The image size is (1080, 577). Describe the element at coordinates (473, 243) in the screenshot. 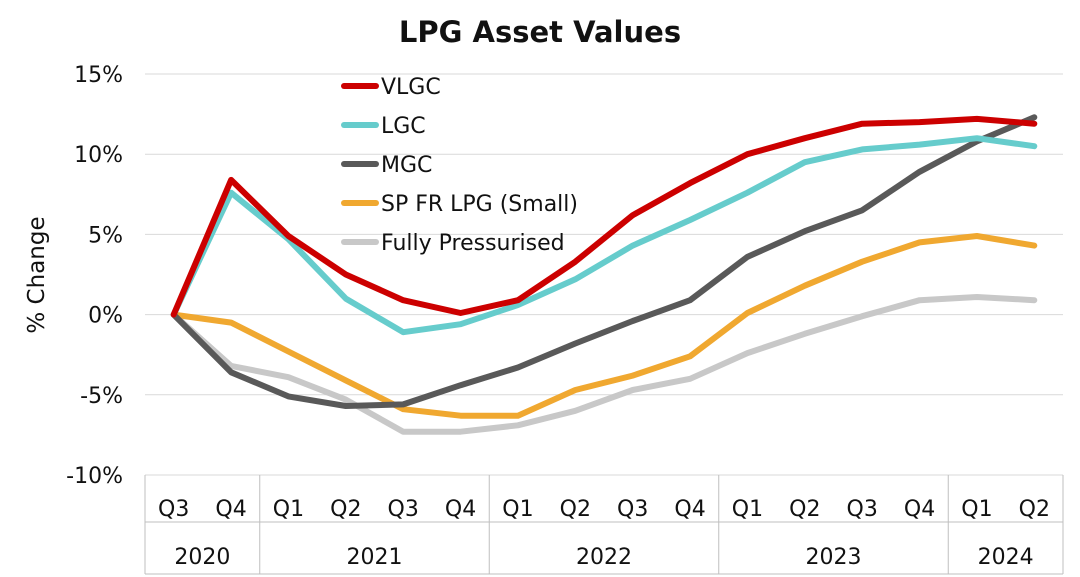

I see `legend-label-fully-pressurised: Fully Pressurised` at that location.